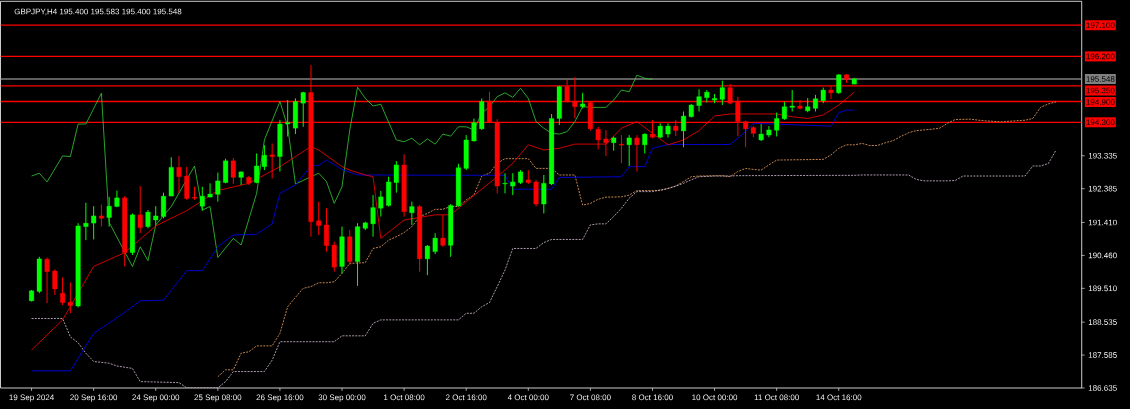 The height and width of the screenshot is (409, 1130). I want to click on text: GBPJPY,H4 195.400 195.583 195.400 195.548, so click(98, 12).